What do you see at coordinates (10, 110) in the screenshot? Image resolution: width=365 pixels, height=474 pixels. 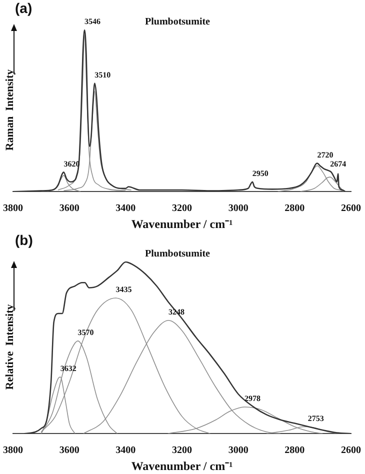 I see `y-axis-title: Raman Intensity` at bounding box center [10, 110].